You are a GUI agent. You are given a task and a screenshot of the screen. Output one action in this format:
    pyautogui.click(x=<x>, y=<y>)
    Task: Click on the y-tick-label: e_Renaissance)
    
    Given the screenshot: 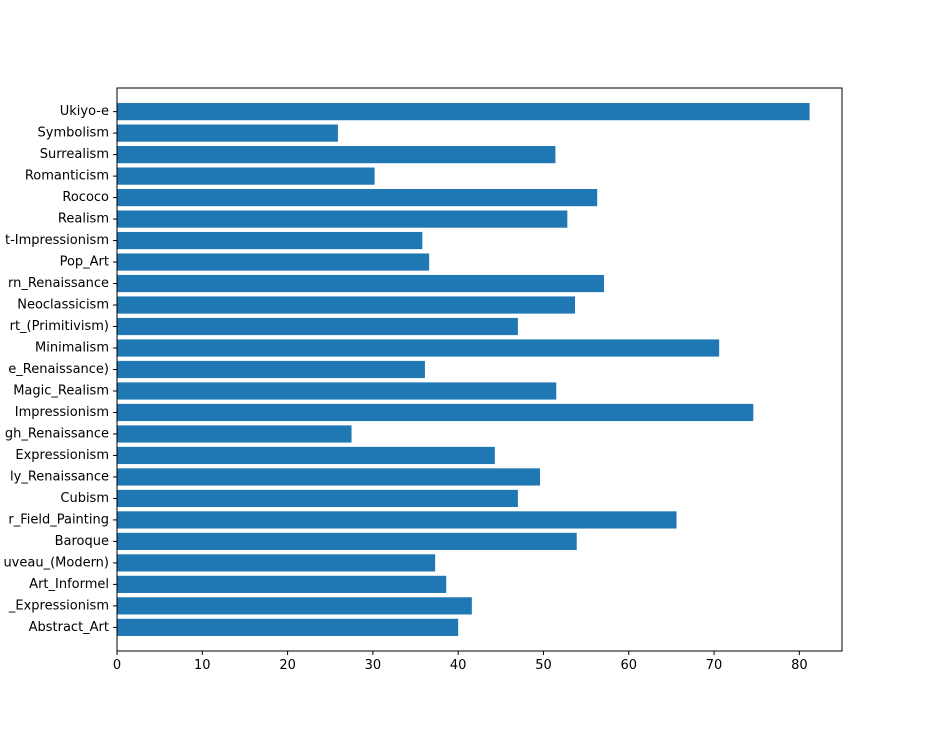 What is the action you would take?
    pyautogui.click(x=58, y=369)
    